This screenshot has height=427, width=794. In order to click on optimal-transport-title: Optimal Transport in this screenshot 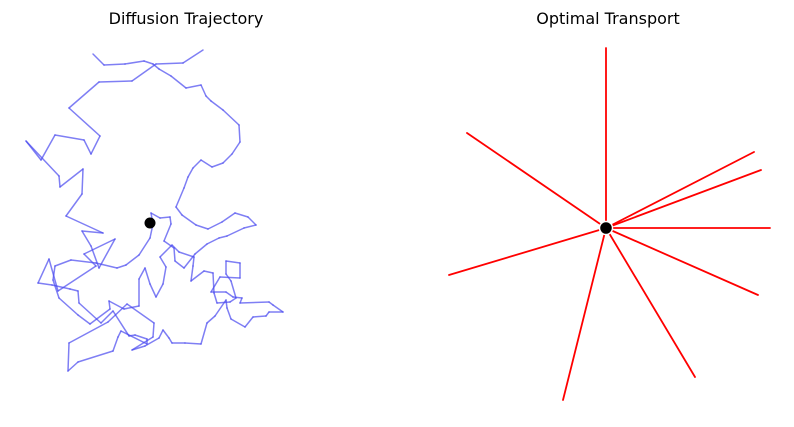, I will do `click(607, 18)`.